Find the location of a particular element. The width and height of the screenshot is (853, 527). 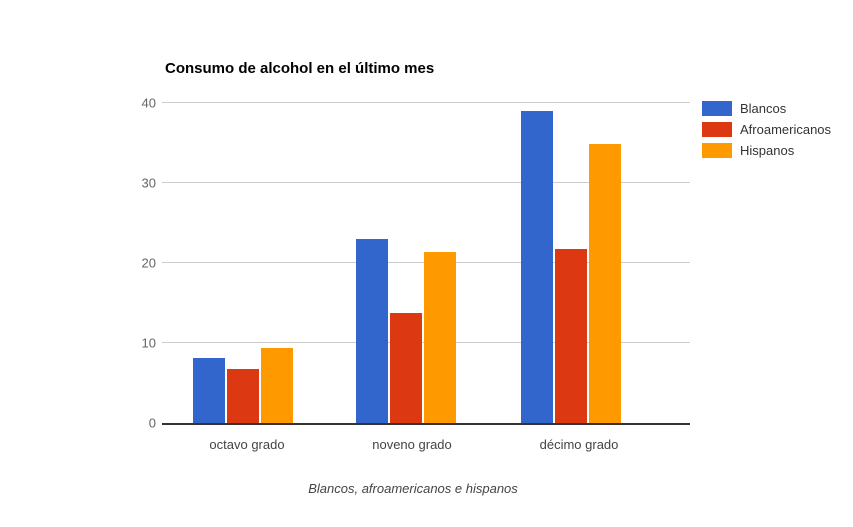

x-axis-title: Blancos, afroamericanos e hispanos is located at coordinates (413, 488).